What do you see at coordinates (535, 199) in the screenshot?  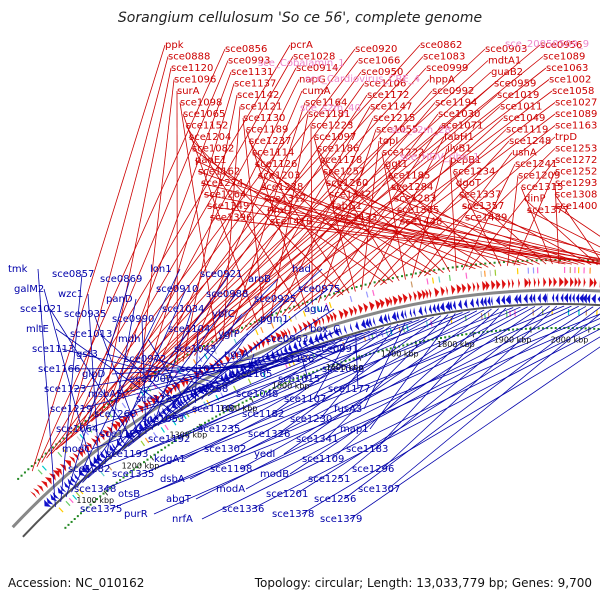 I see `red-gene-label: dinP` at bounding box center [535, 199].